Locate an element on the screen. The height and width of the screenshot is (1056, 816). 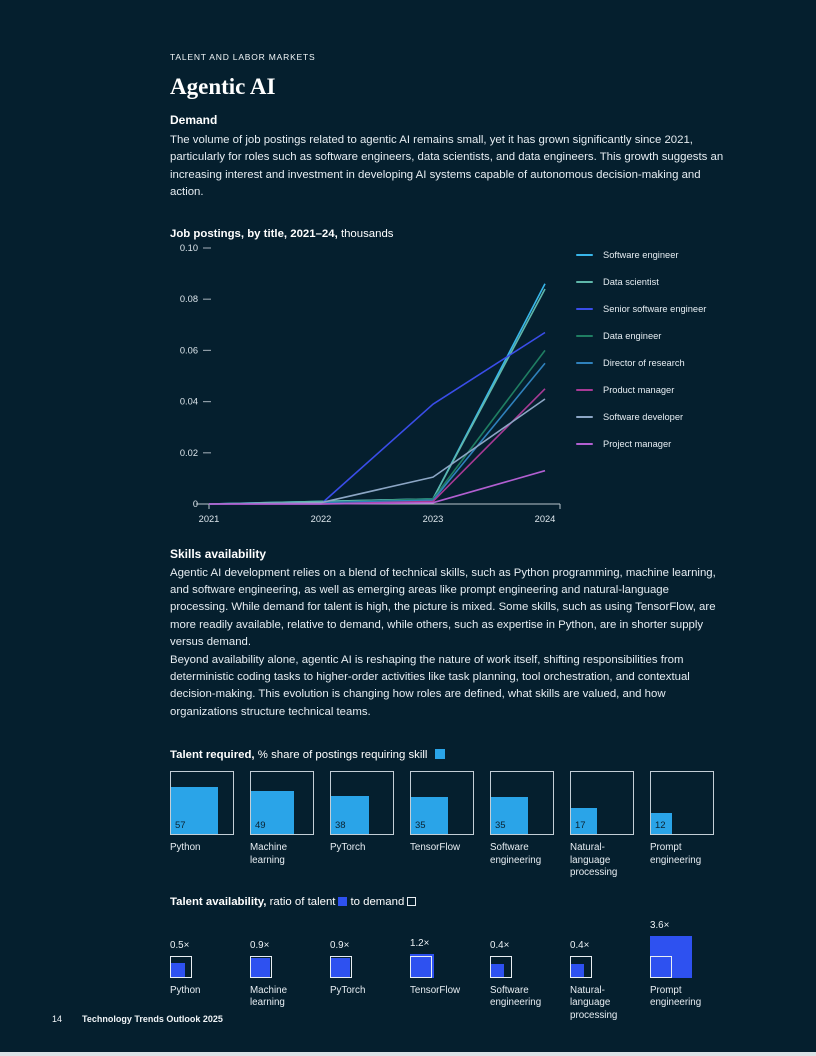
talent-required-fill: 12 is located at coordinates (661, 824).